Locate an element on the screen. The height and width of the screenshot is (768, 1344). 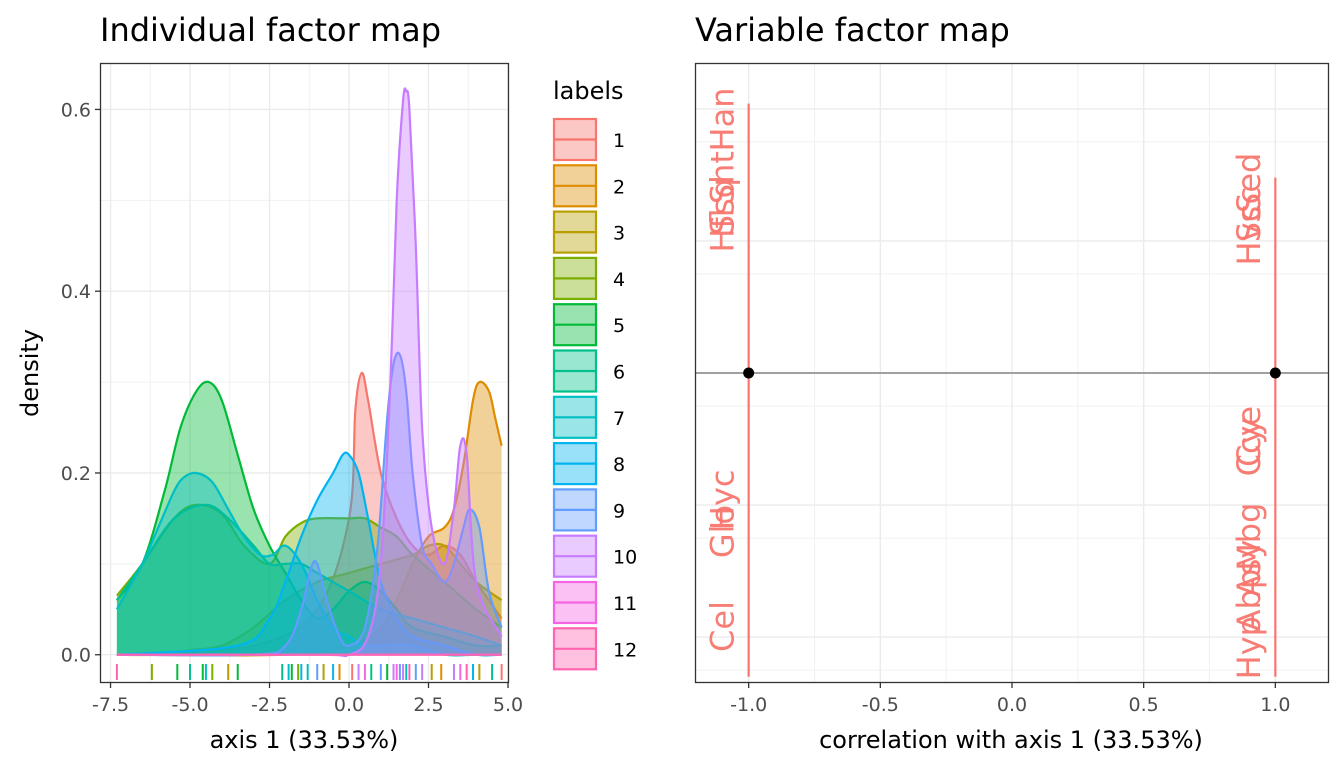
variable-label-abp: Abp is located at coordinates (1249, 600).